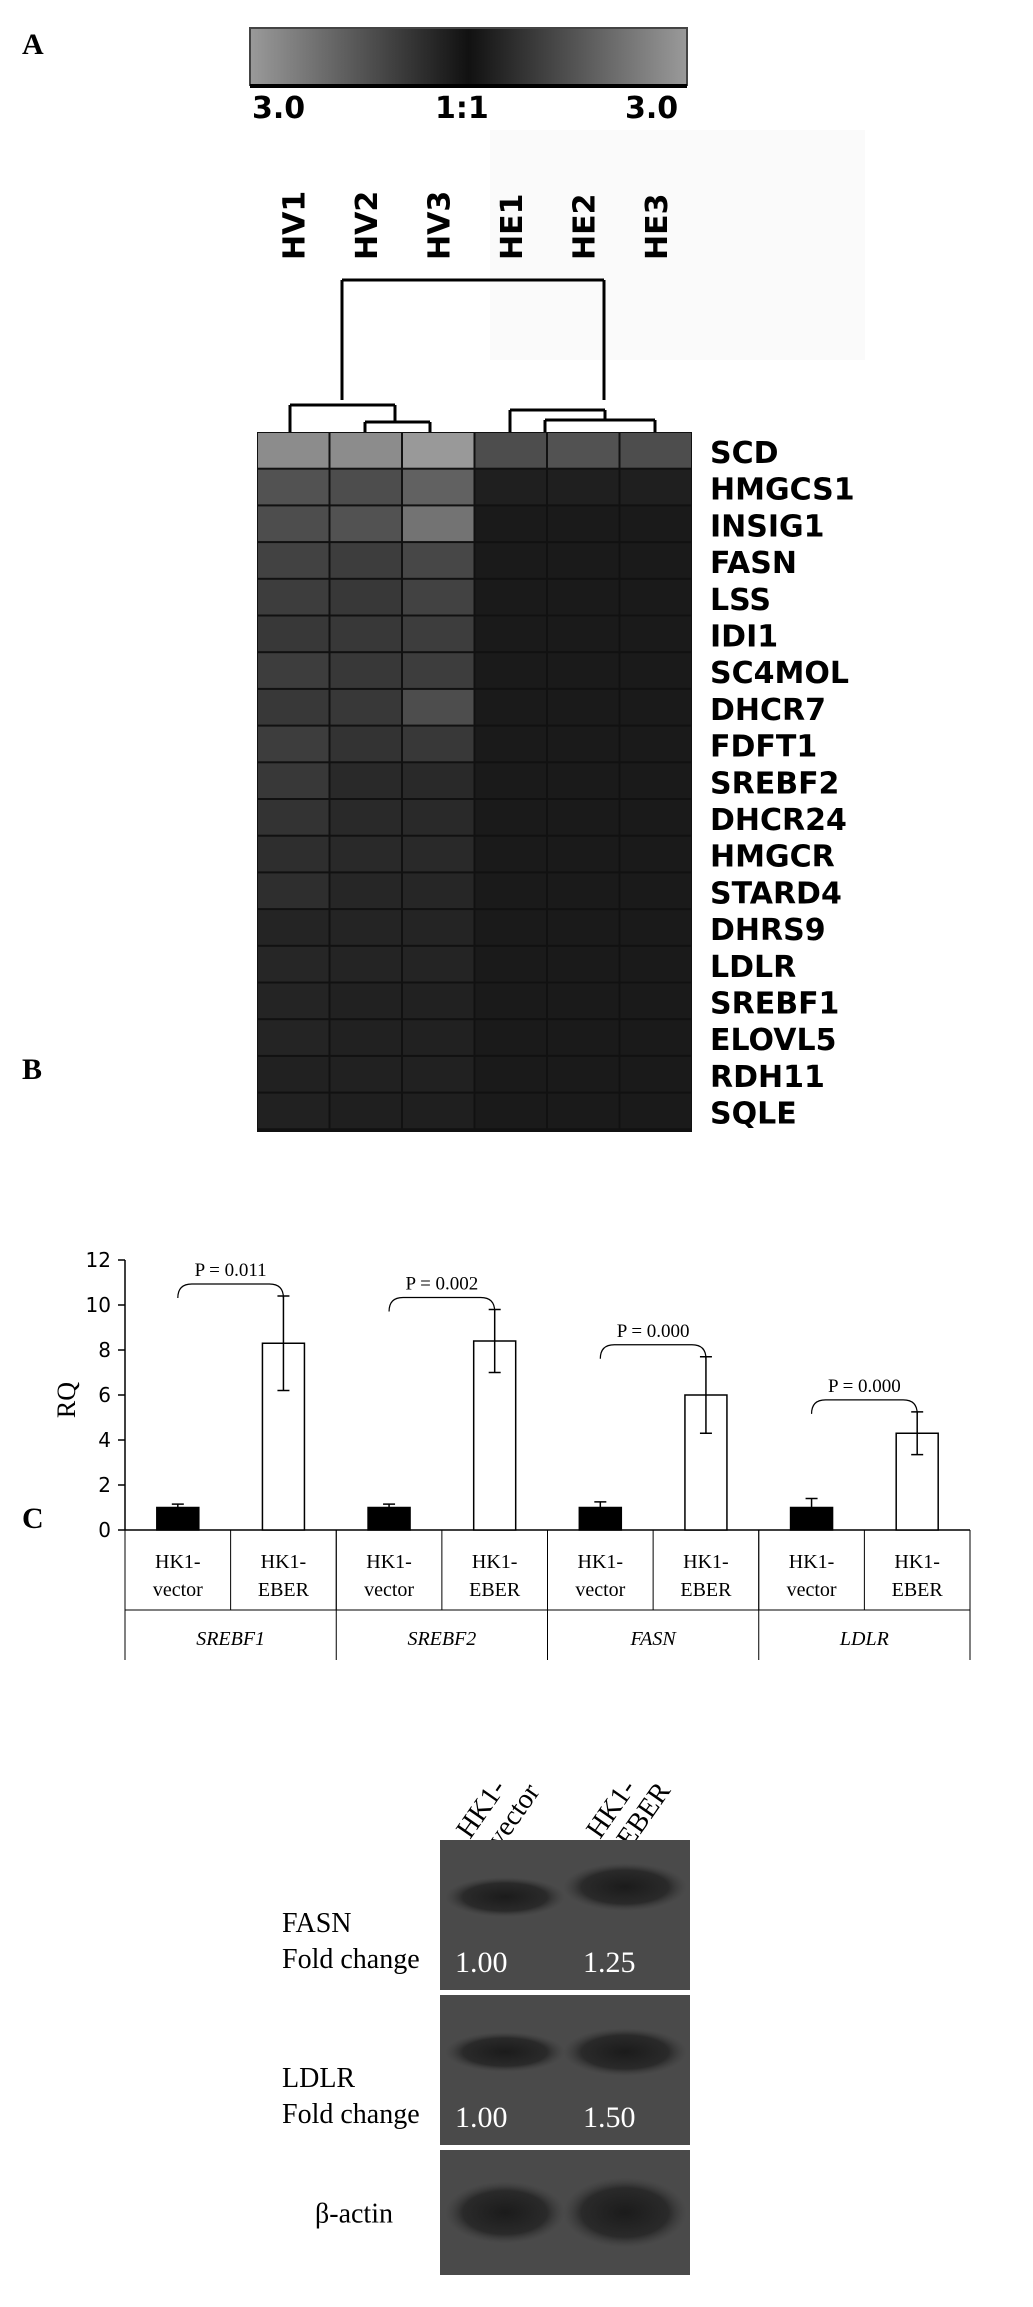  I want to click on gene-label: FDFT1, so click(763, 747).